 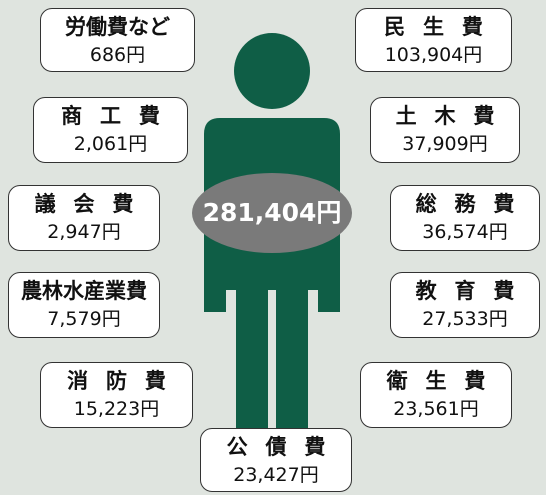 I want to click on expense-box: 議会費 2,947円, so click(x=84, y=218).